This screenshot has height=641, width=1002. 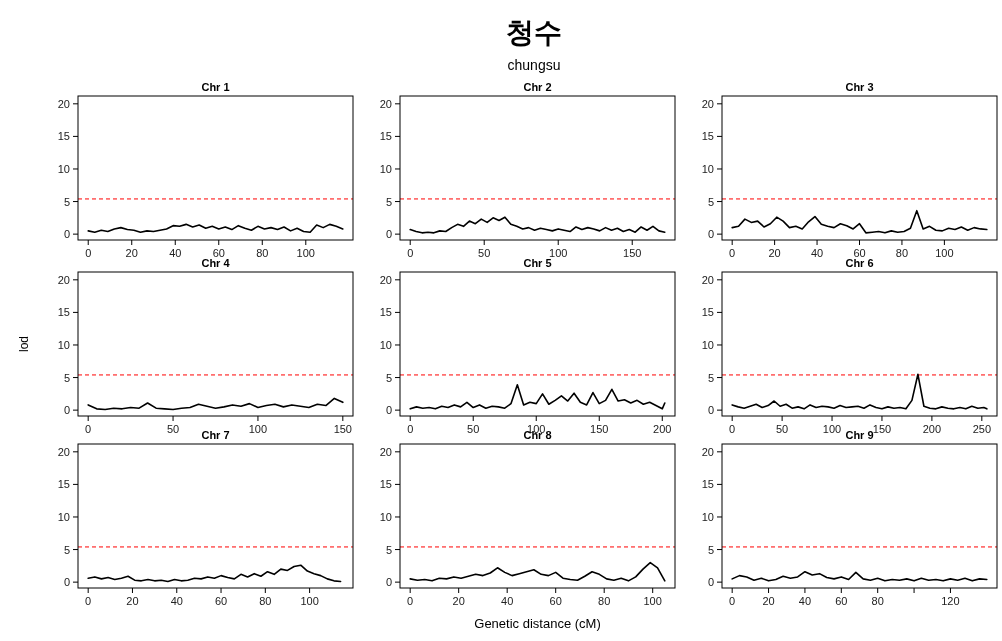 I want to click on x-axis-title: Genetic distance (cM), so click(x=537, y=623).